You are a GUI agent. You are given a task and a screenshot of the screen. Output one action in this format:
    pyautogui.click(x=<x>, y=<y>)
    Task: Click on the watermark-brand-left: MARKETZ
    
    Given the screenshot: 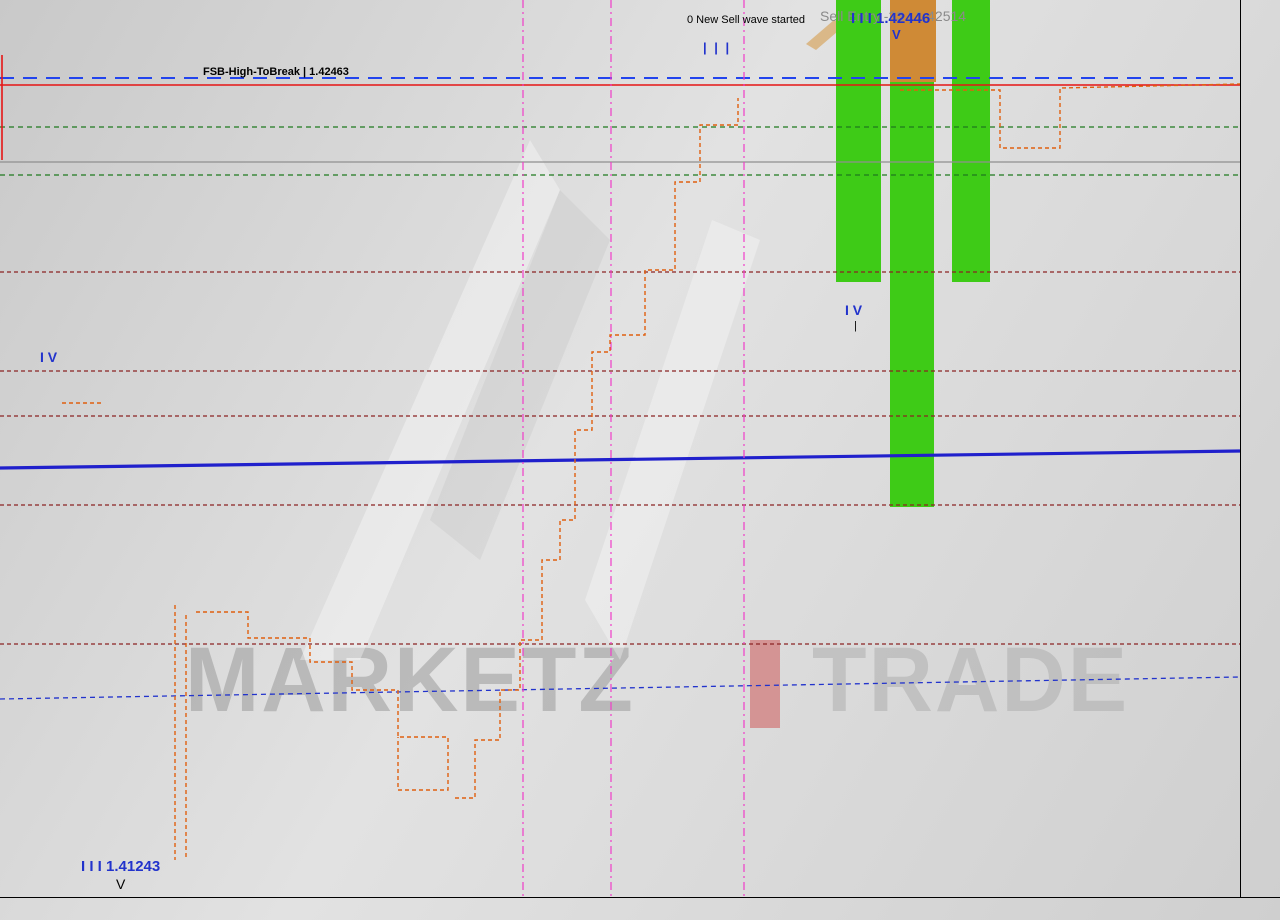 What is the action you would take?
    pyautogui.click(x=410, y=680)
    